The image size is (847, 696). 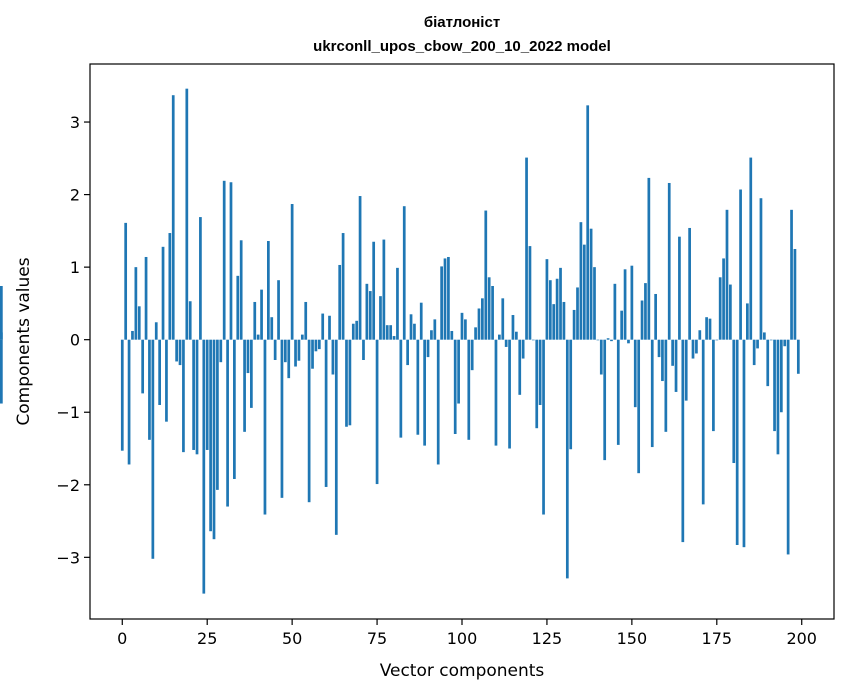 I want to click on y-tick-label: 1, so click(x=75, y=267).